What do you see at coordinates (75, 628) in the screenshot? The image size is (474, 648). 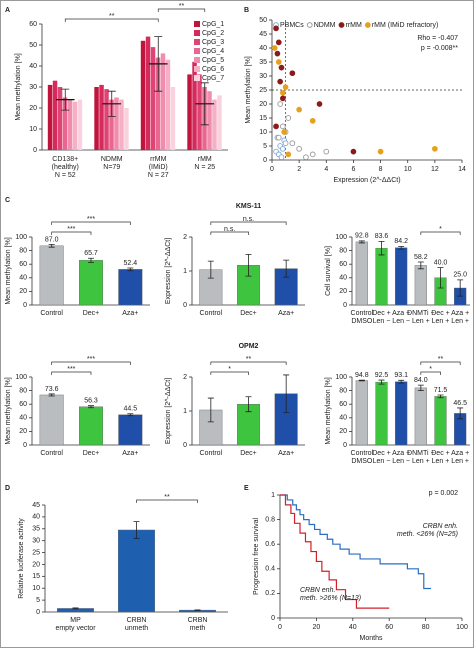 I see `text-line: empty vector` at bounding box center [75, 628].